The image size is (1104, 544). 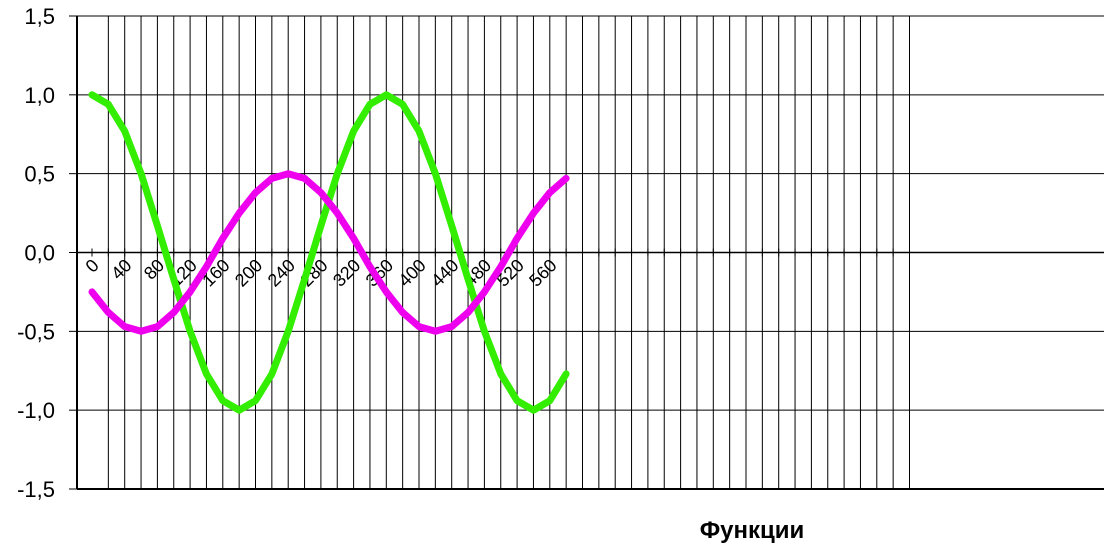 What do you see at coordinates (39, 174) in the screenshot?
I see `y-tick-label: 0,5` at bounding box center [39, 174].